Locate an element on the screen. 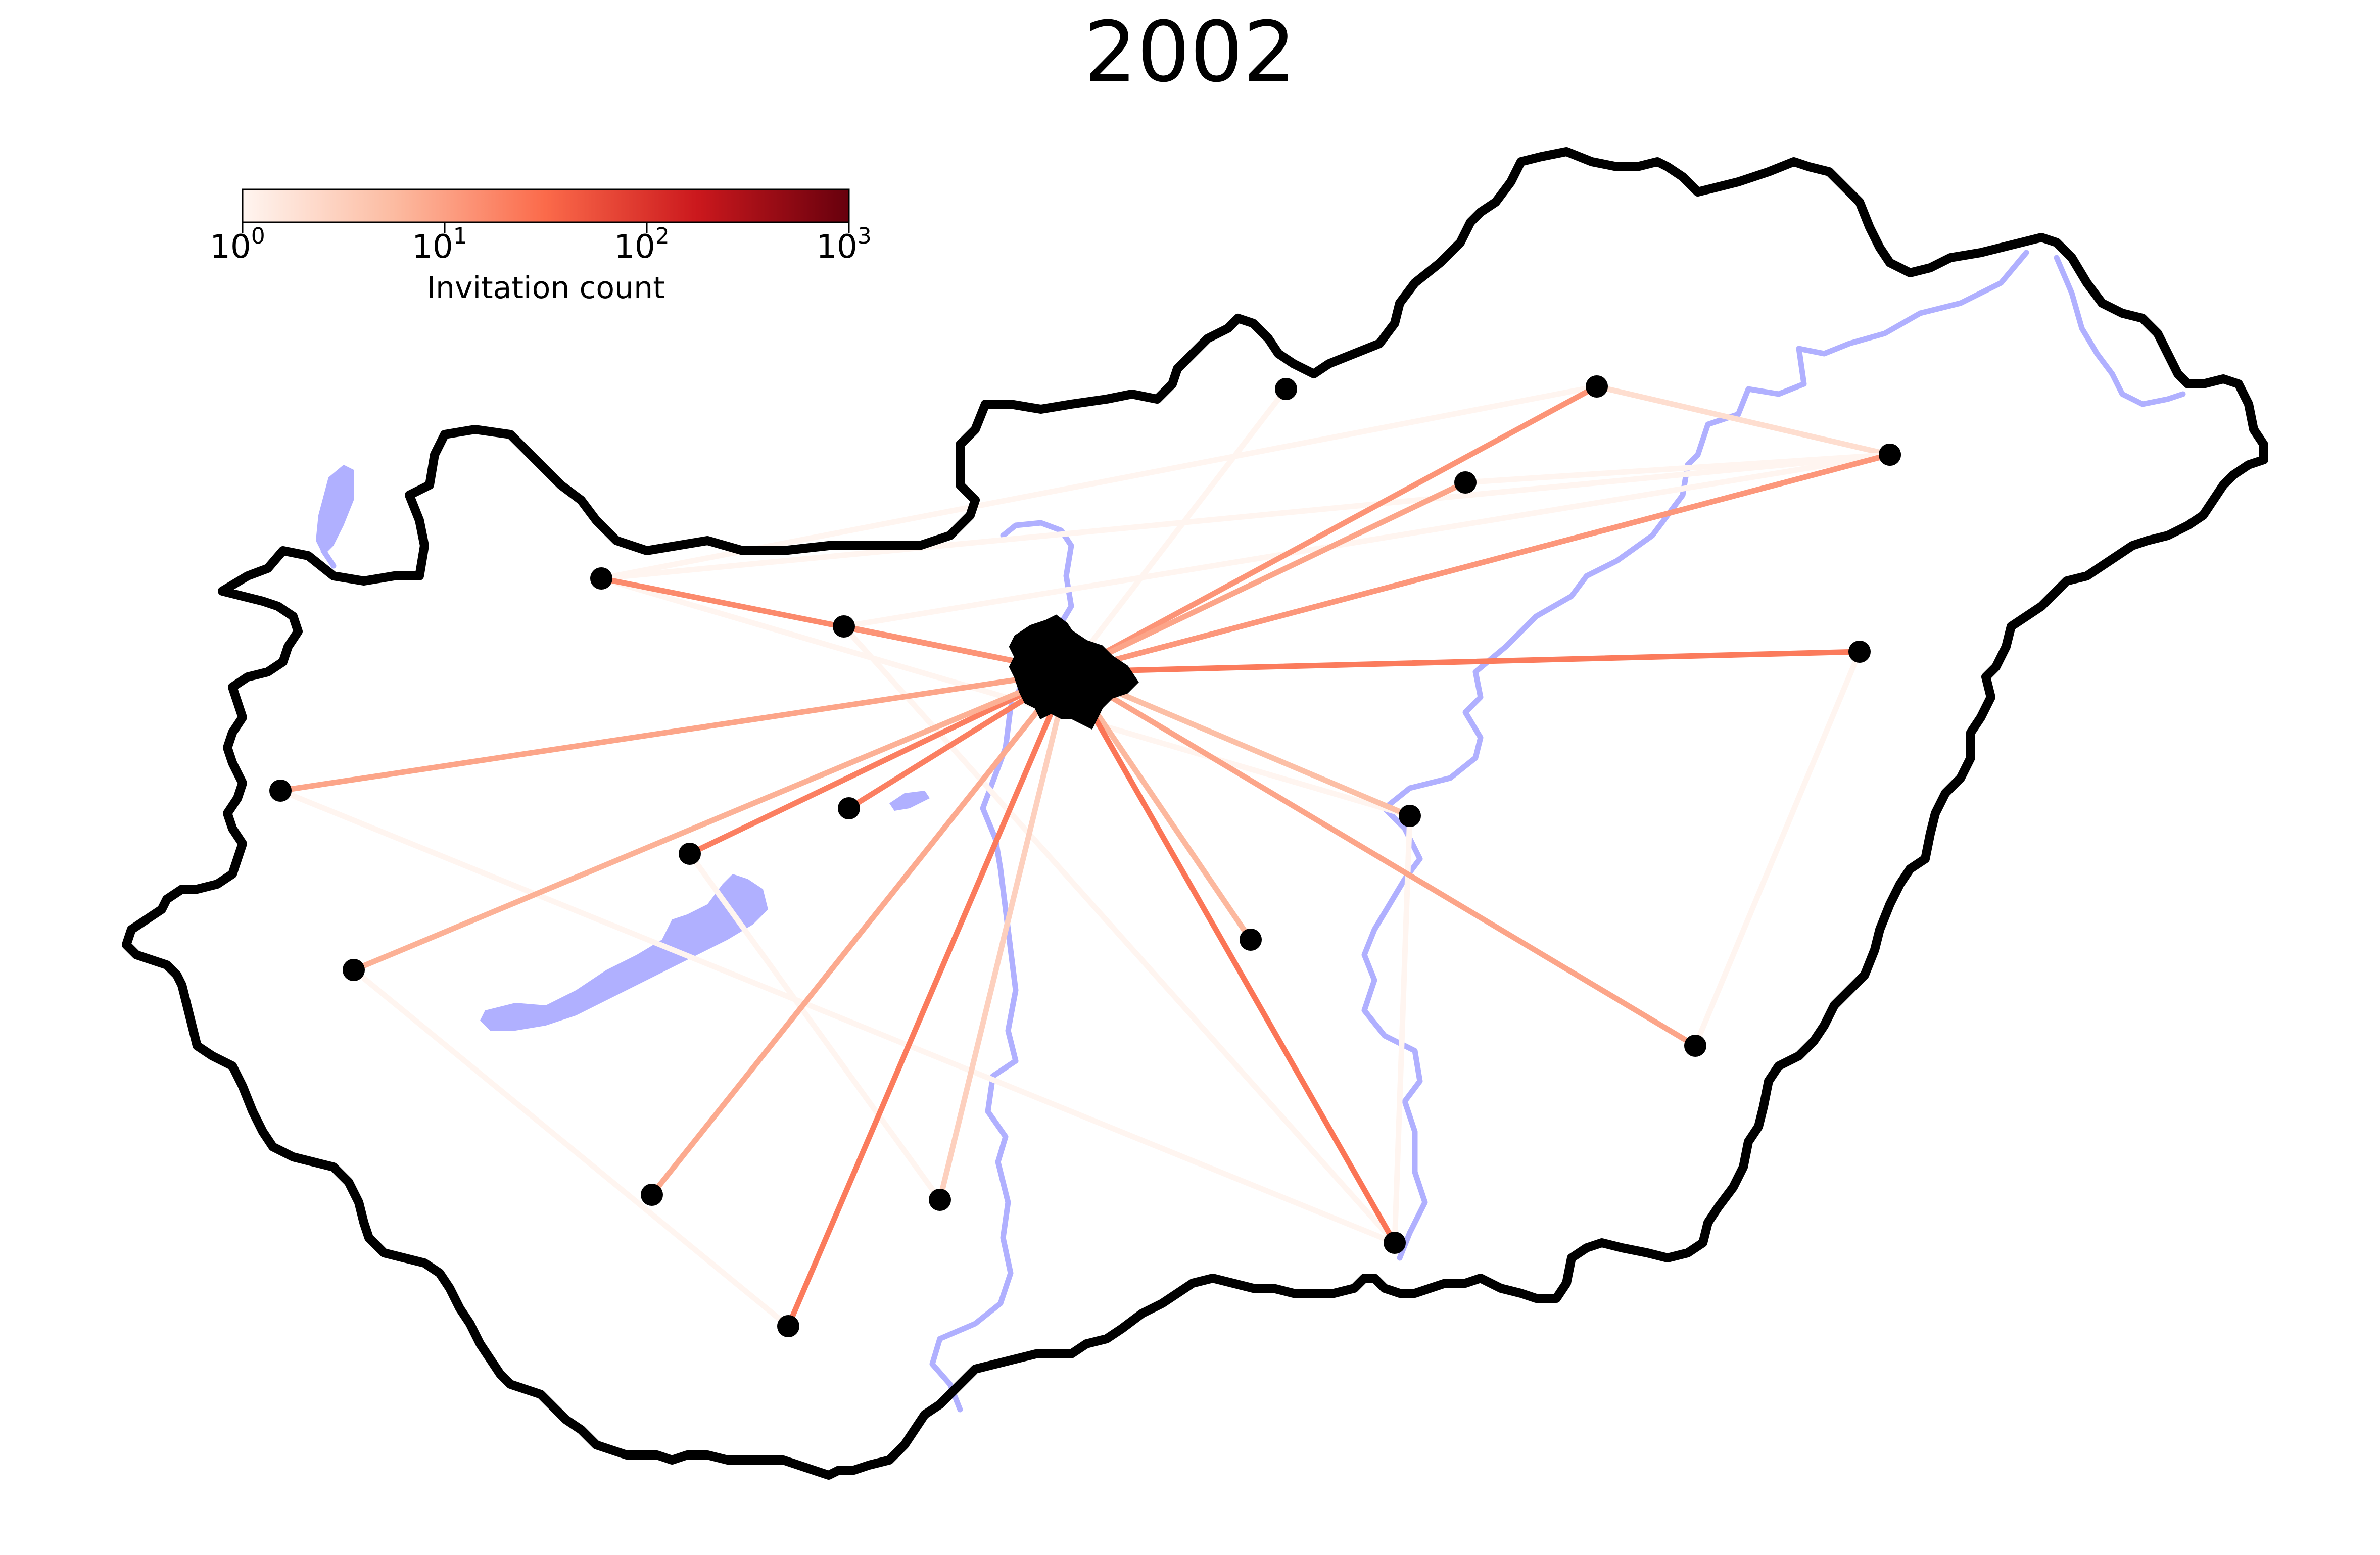 The width and height of the screenshot is (2380, 1555). edge-n7-n17 is located at coordinates (1119, 934).